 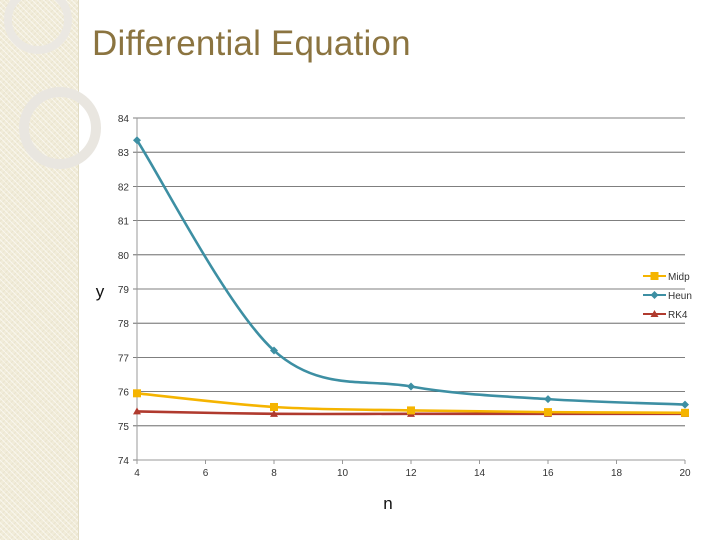 I want to click on y-tick-label: 79, so click(x=124, y=290).